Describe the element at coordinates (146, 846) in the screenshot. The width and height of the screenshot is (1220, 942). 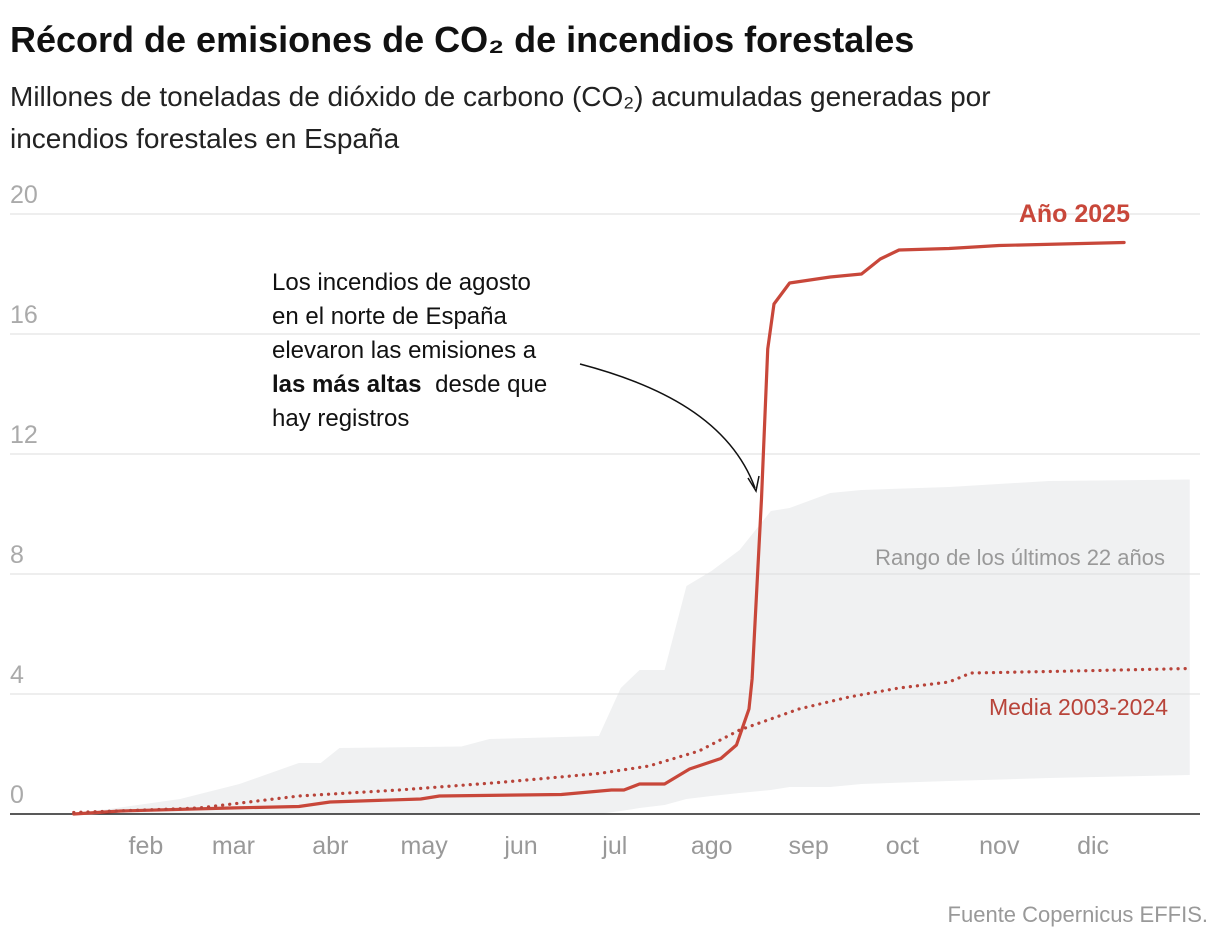
I see `x-tick-label: feb` at that location.